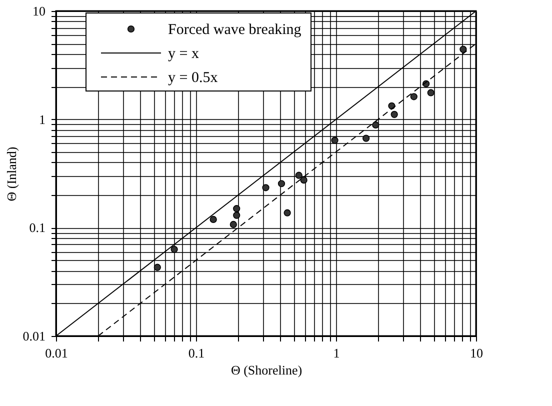 Image resolution: width=552 pixels, height=406 pixels. What do you see at coordinates (56, 353) in the screenshot?
I see `x-tick-label: 0.01` at bounding box center [56, 353].